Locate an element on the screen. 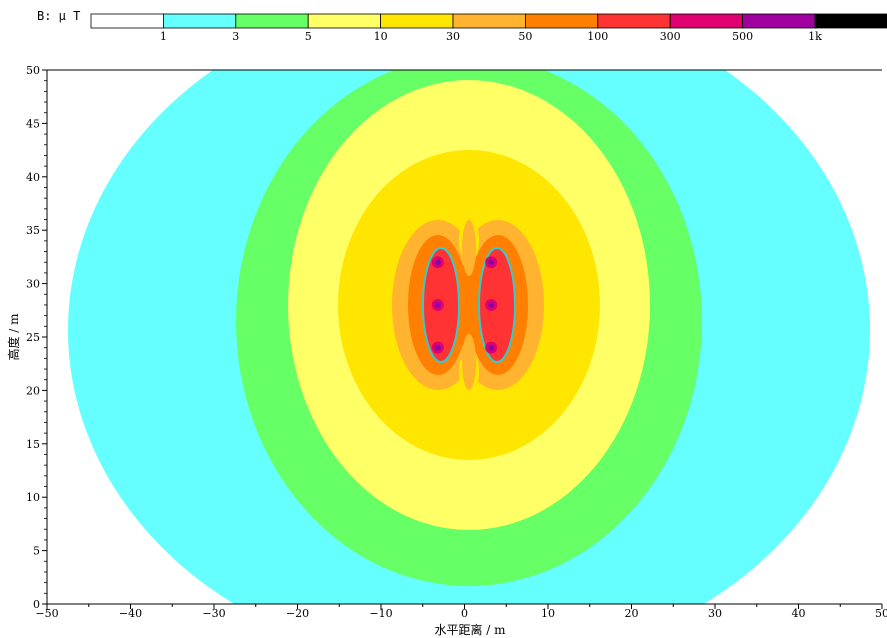 This screenshot has height=638, width=887. y-tick-label: 0 is located at coordinates (36, 604).